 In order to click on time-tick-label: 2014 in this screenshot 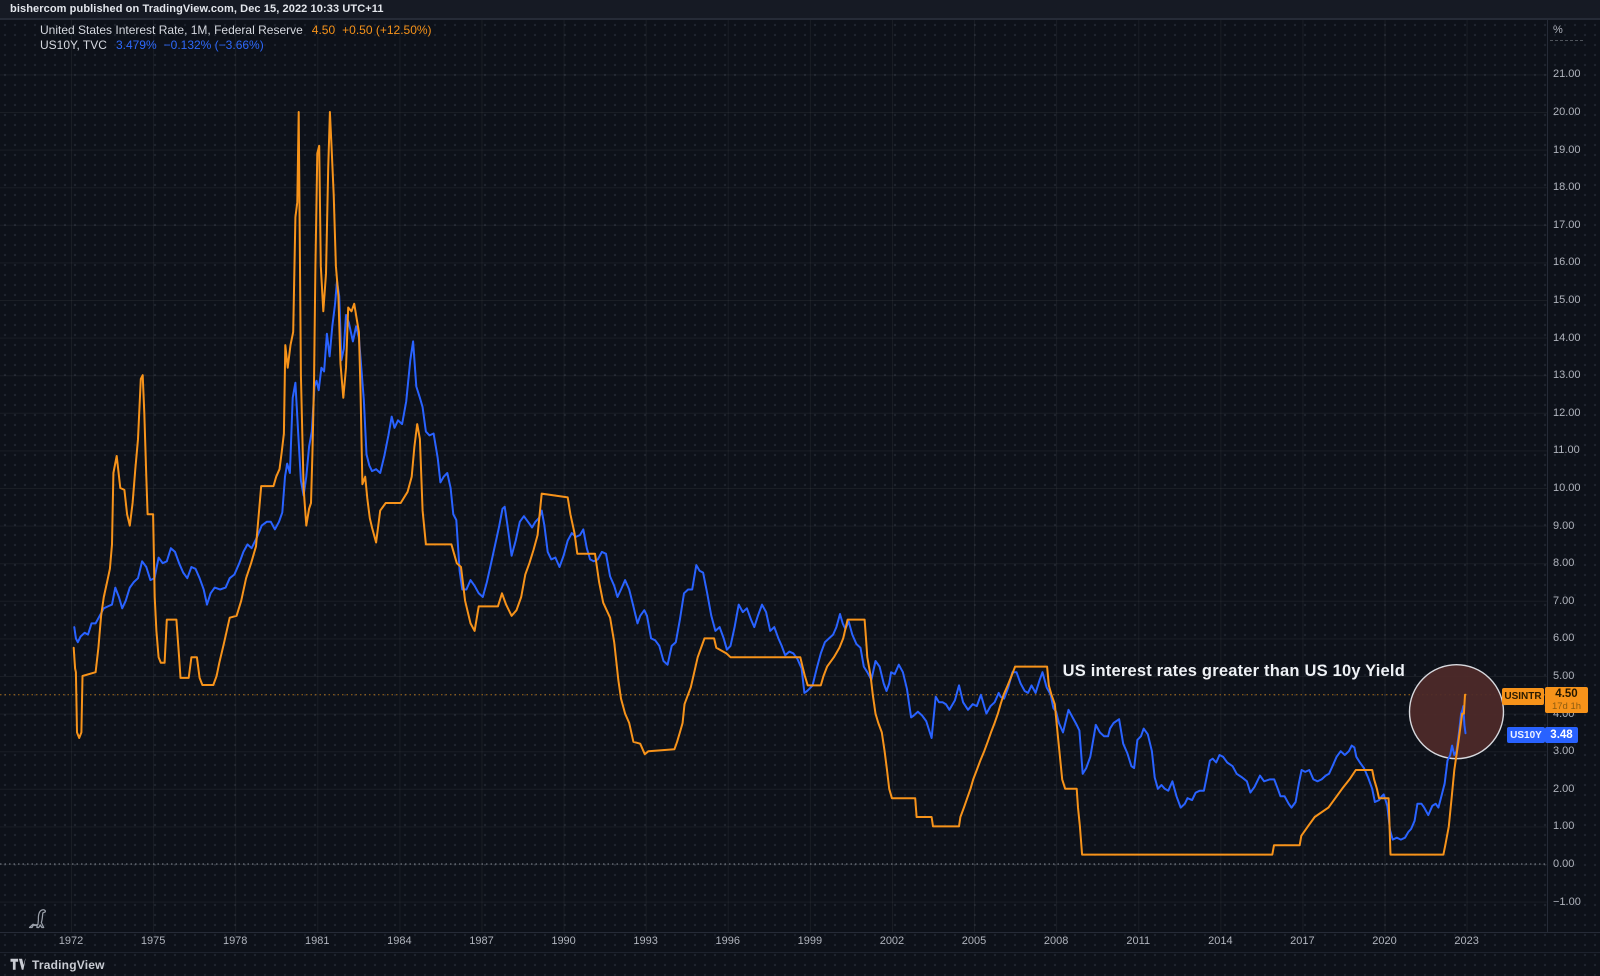, I will do `click(1220, 941)`.